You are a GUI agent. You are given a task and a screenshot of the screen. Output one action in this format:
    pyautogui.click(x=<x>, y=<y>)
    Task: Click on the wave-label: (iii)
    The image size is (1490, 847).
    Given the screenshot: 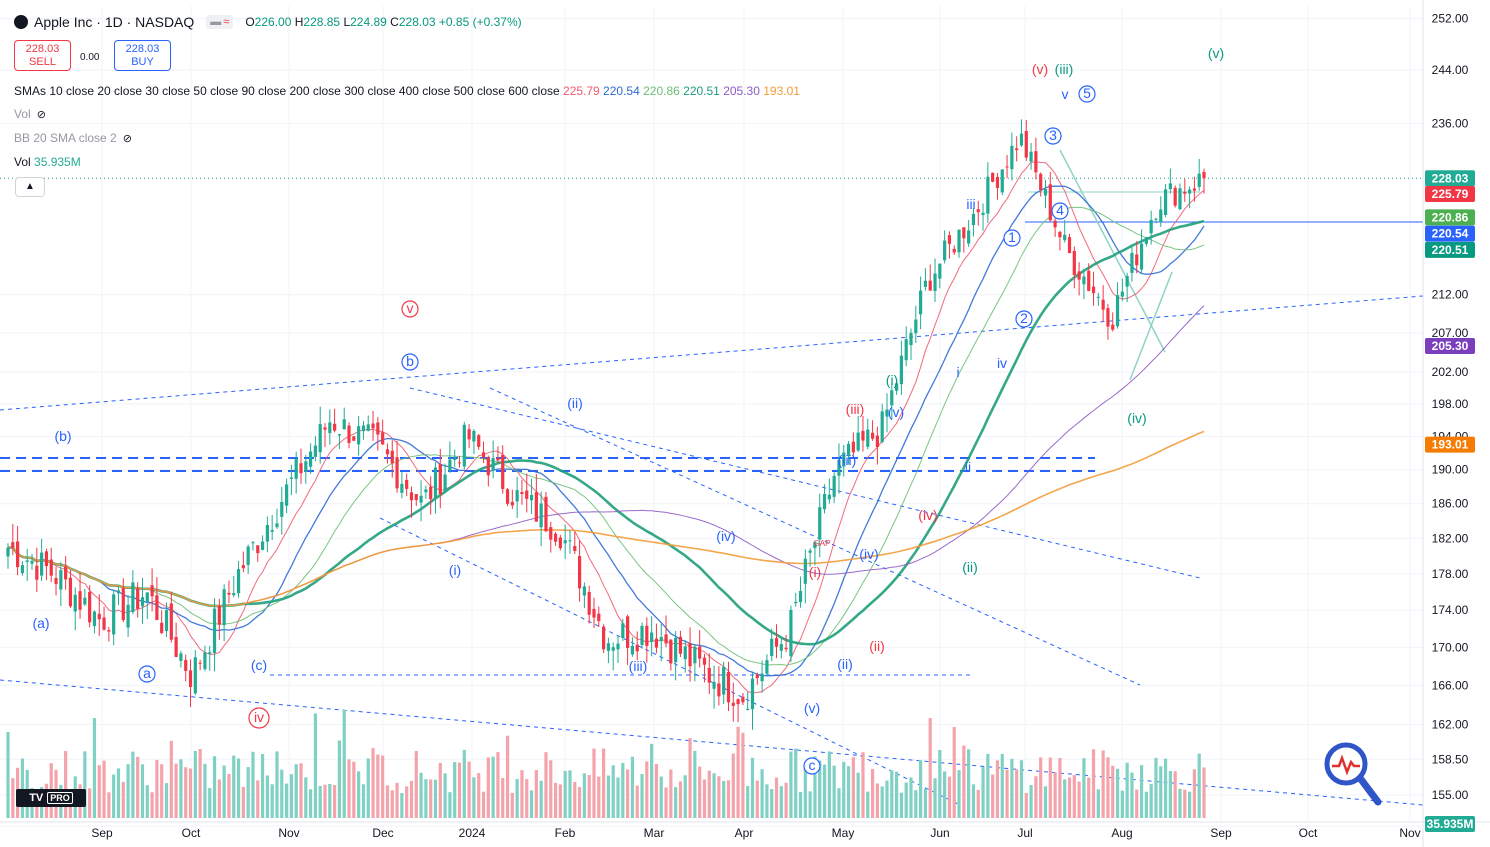 What is the action you would take?
    pyautogui.click(x=1064, y=69)
    